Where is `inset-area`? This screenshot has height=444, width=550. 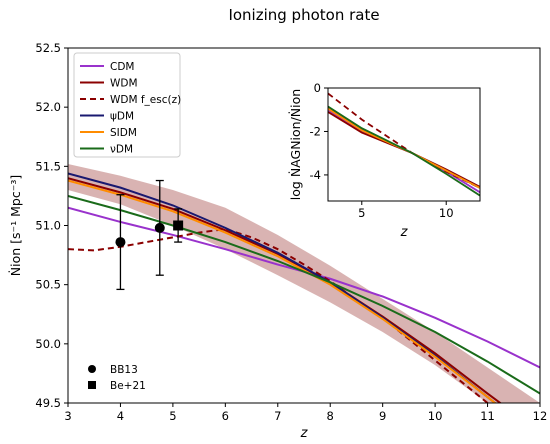 inset-area is located at coordinates (404, 144).